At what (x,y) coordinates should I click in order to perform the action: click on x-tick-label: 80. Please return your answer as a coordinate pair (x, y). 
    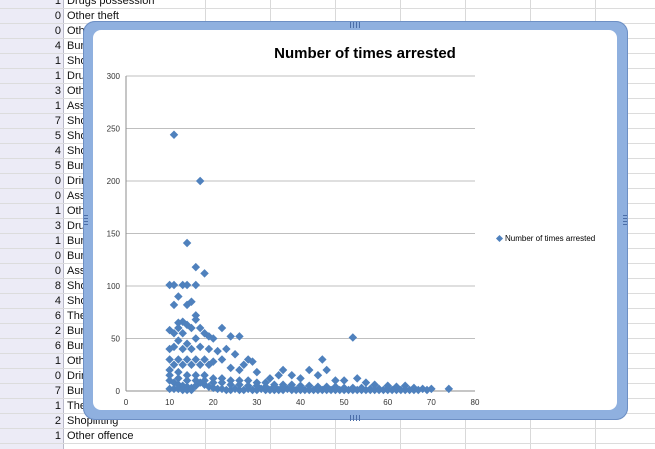
    Looking at the image, I should click on (475, 402).